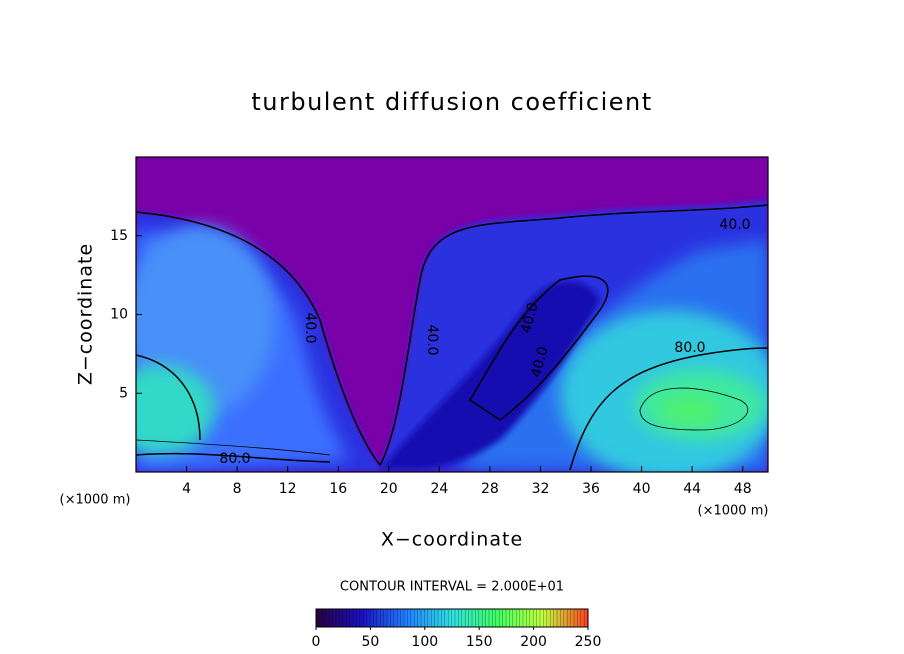 This screenshot has width=904, height=654. Describe the element at coordinates (743, 489) in the screenshot. I see `x-tick-label: 48` at that location.